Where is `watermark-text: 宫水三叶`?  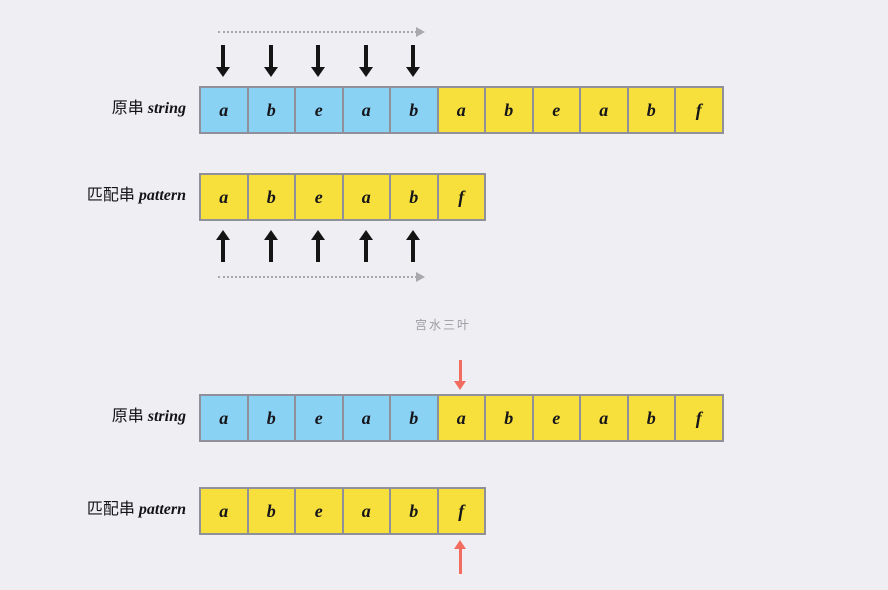
watermark-text: 宫水三叶 is located at coordinates (443, 325).